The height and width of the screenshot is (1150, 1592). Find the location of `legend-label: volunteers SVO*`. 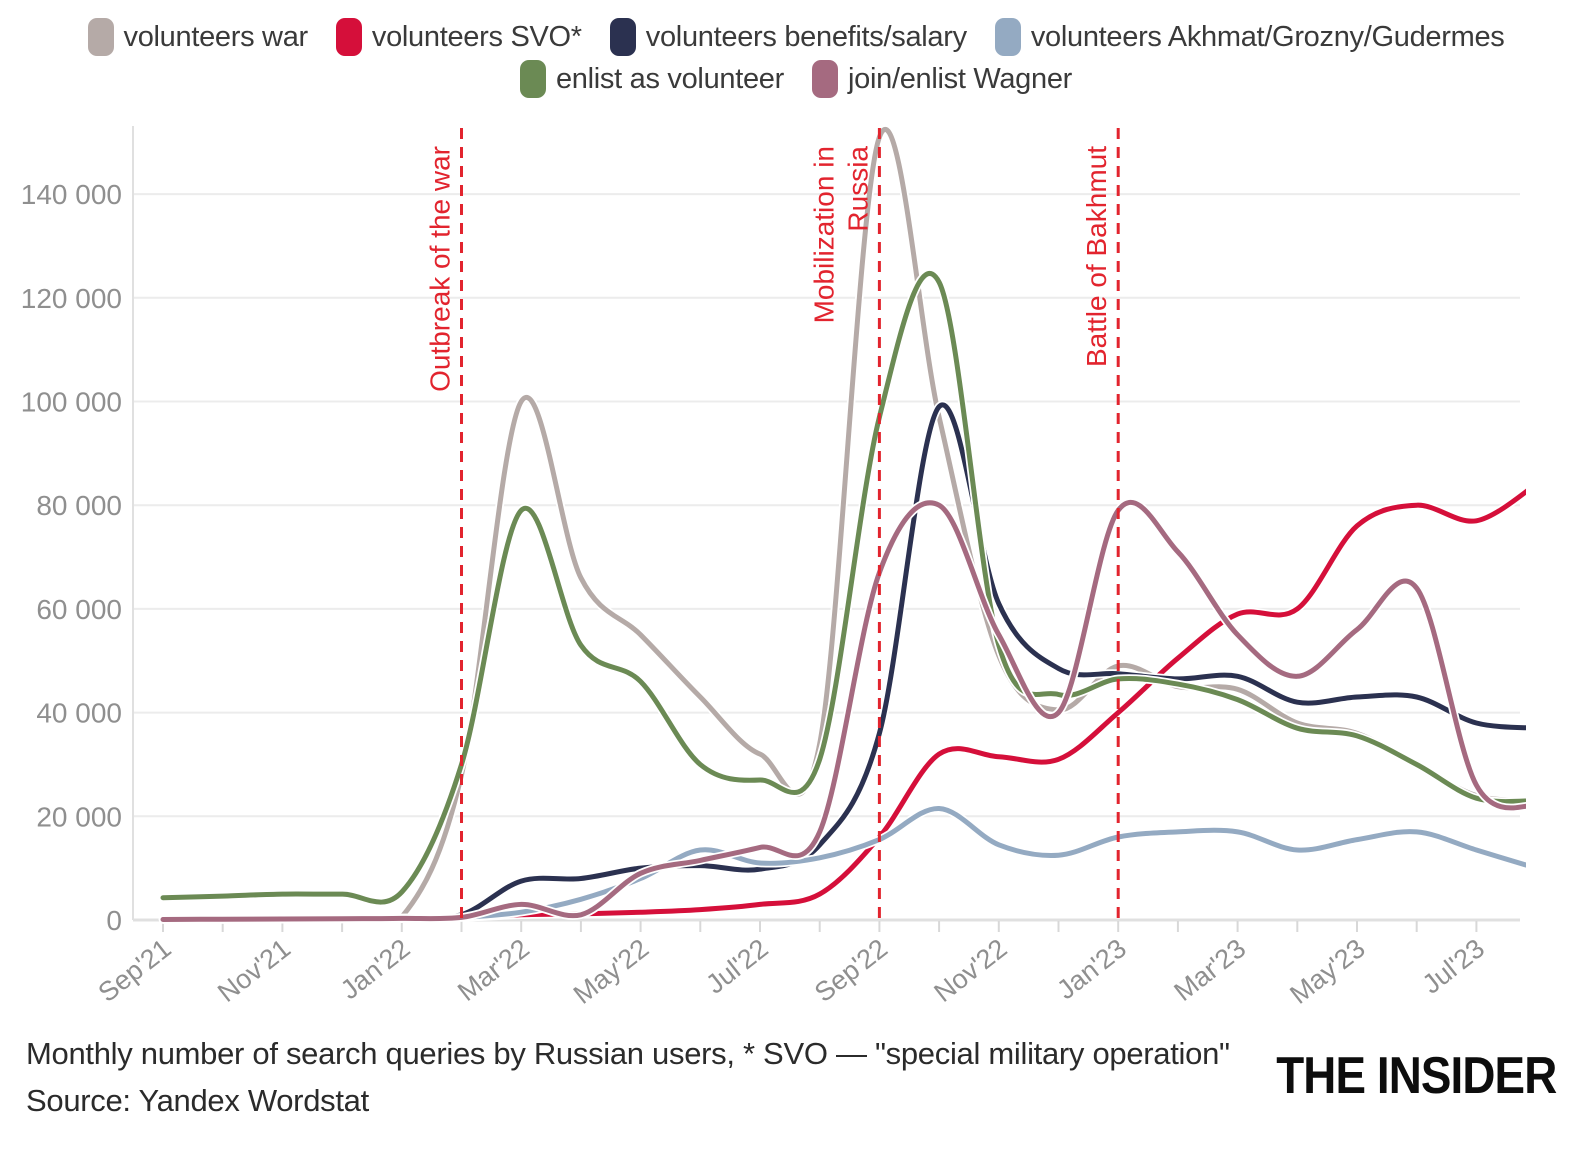

legend-label: volunteers SVO* is located at coordinates (476, 36).